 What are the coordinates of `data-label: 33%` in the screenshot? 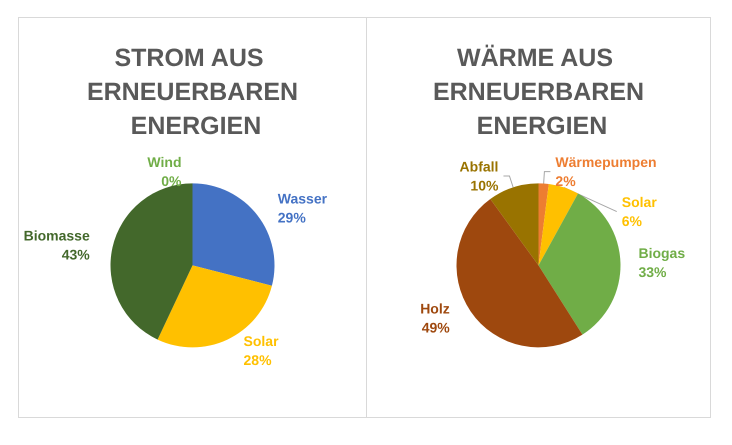 It's located at (653, 272).